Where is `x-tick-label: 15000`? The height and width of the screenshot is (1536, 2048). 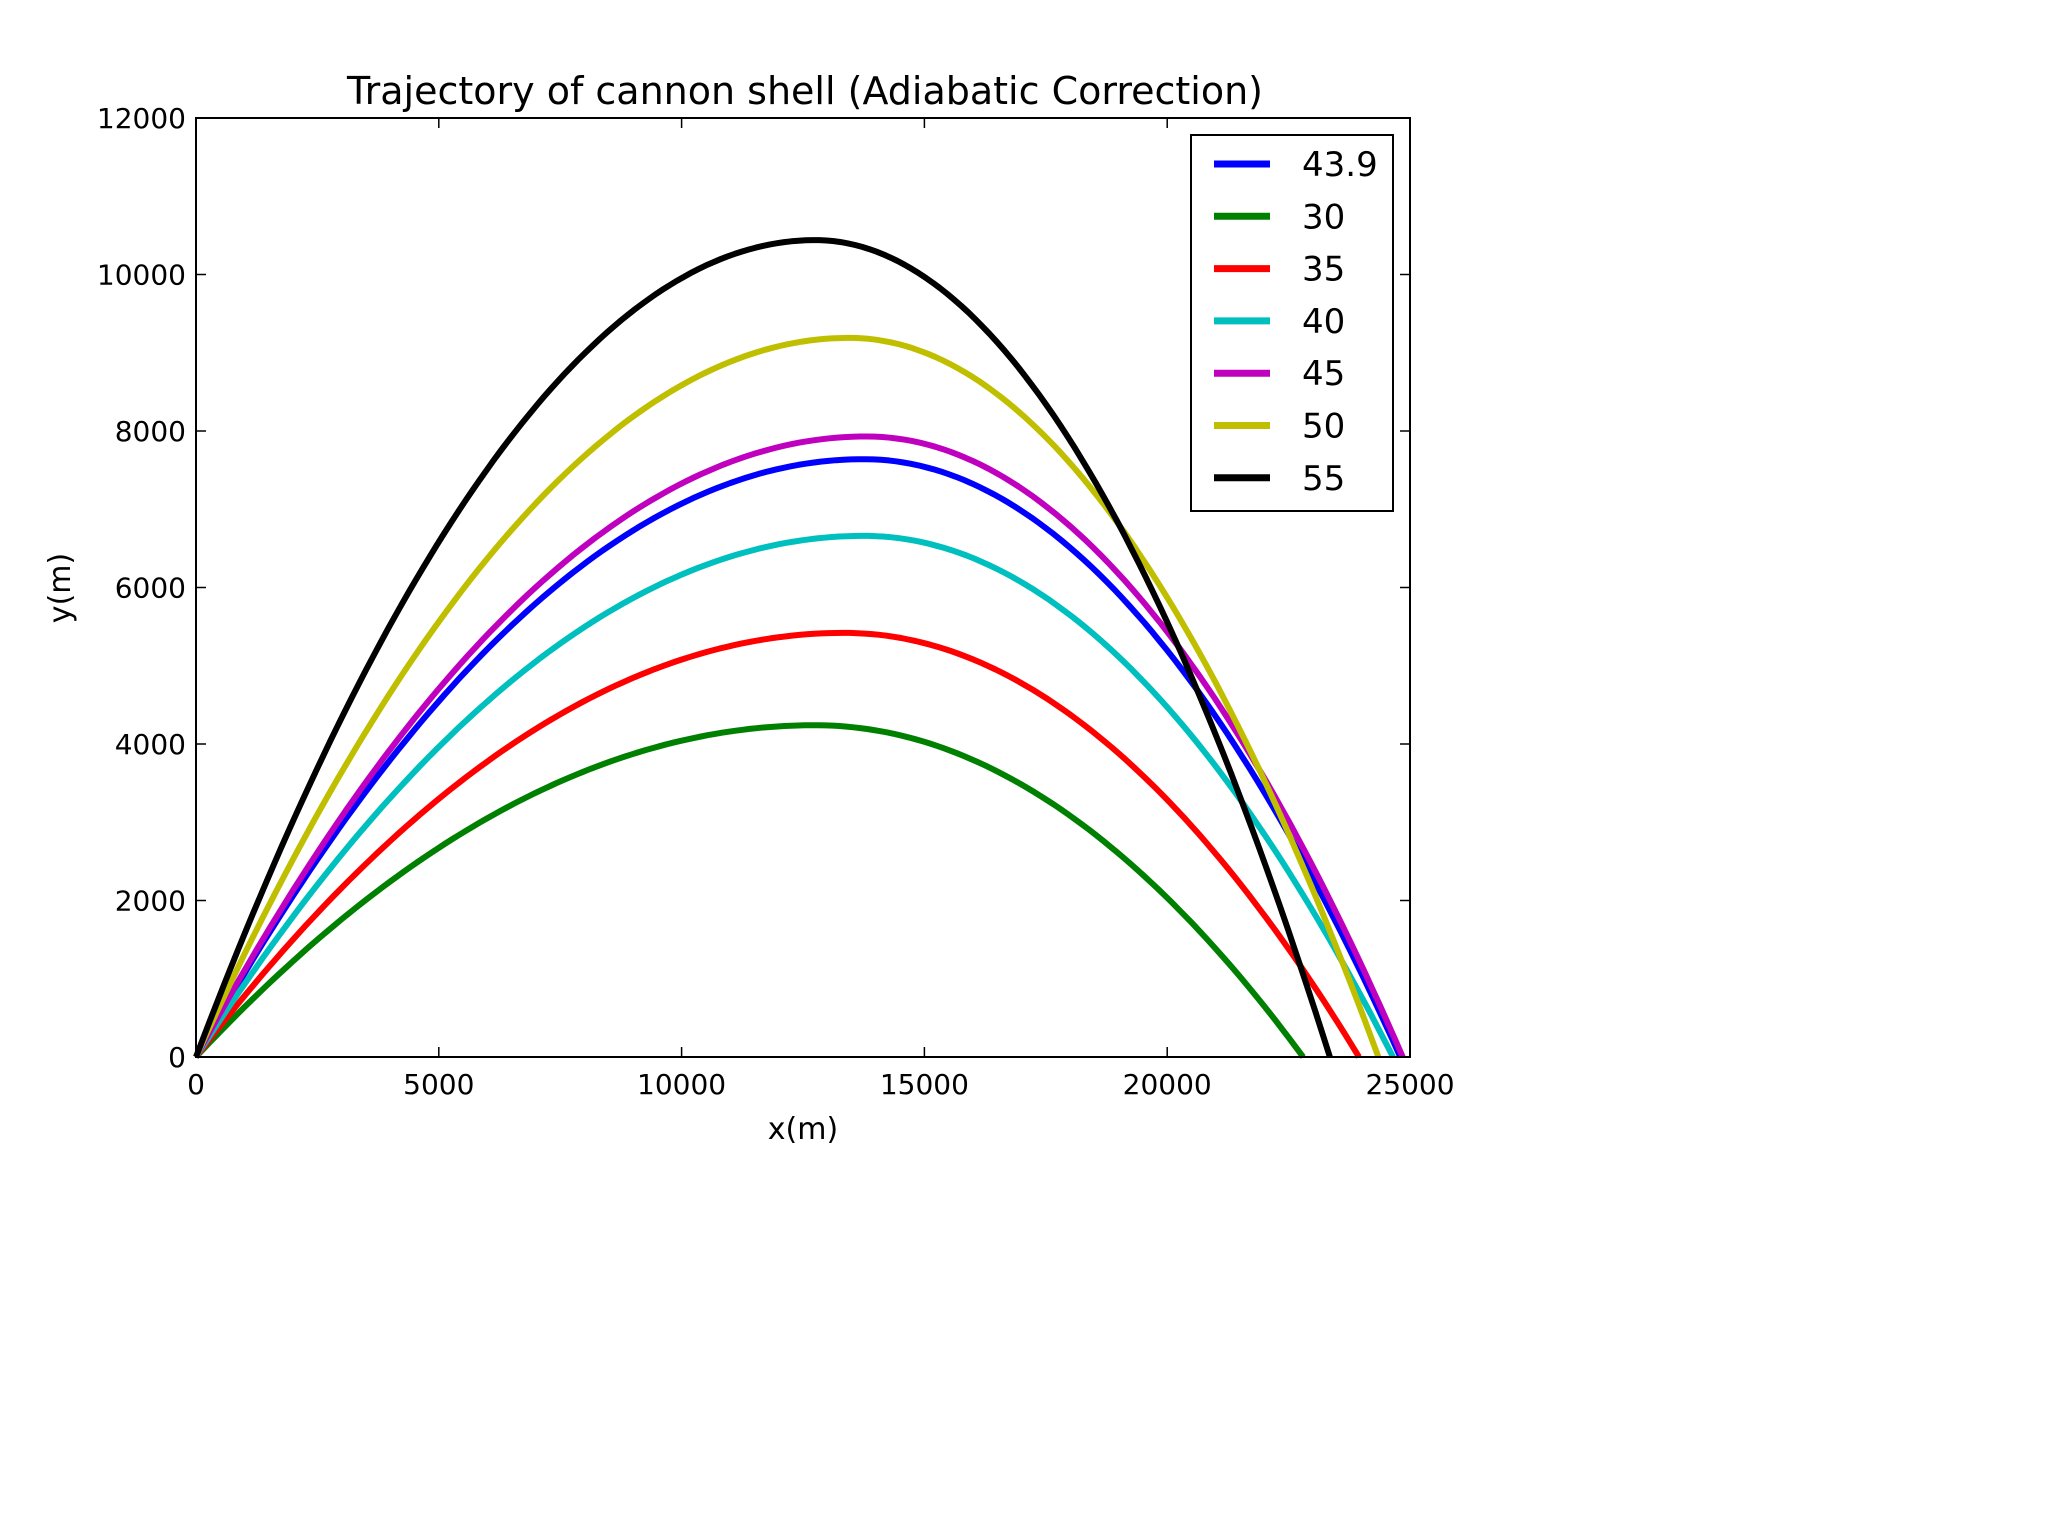 x-tick-label: 15000 is located at coordinates (924, 1084).